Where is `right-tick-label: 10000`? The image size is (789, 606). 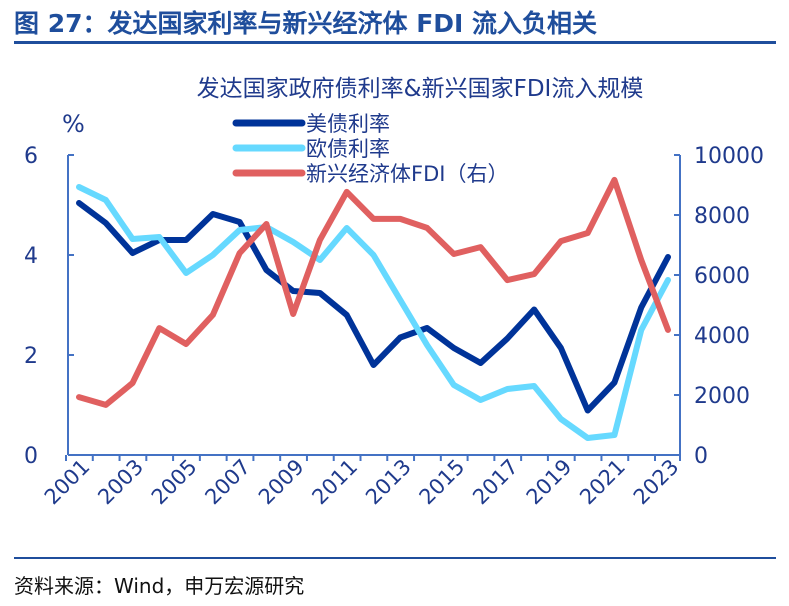
right-tick-label: 10000 is located at coordinates (729, 156).